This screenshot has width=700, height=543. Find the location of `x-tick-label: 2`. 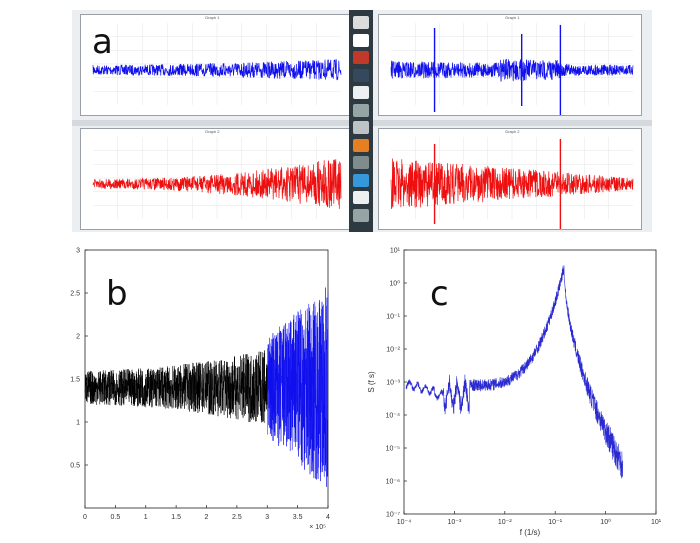

x-tick-label: 2 is located at coordinates (207, 517).